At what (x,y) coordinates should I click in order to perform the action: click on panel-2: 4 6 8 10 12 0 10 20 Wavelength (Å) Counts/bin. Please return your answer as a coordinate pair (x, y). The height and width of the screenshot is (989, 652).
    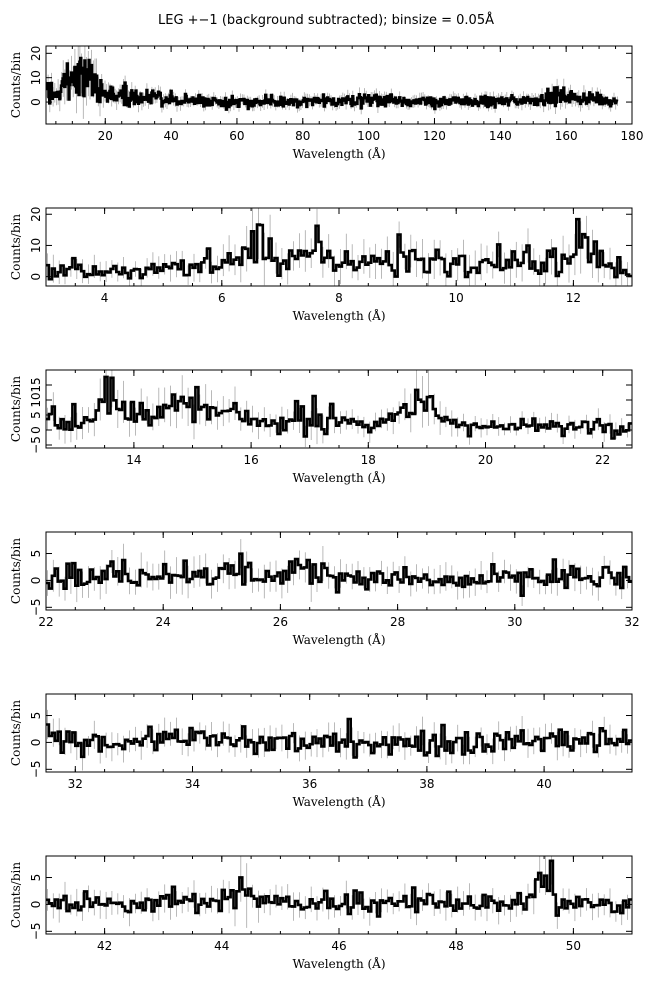
    Looking at the image, I should click on (321, 265).